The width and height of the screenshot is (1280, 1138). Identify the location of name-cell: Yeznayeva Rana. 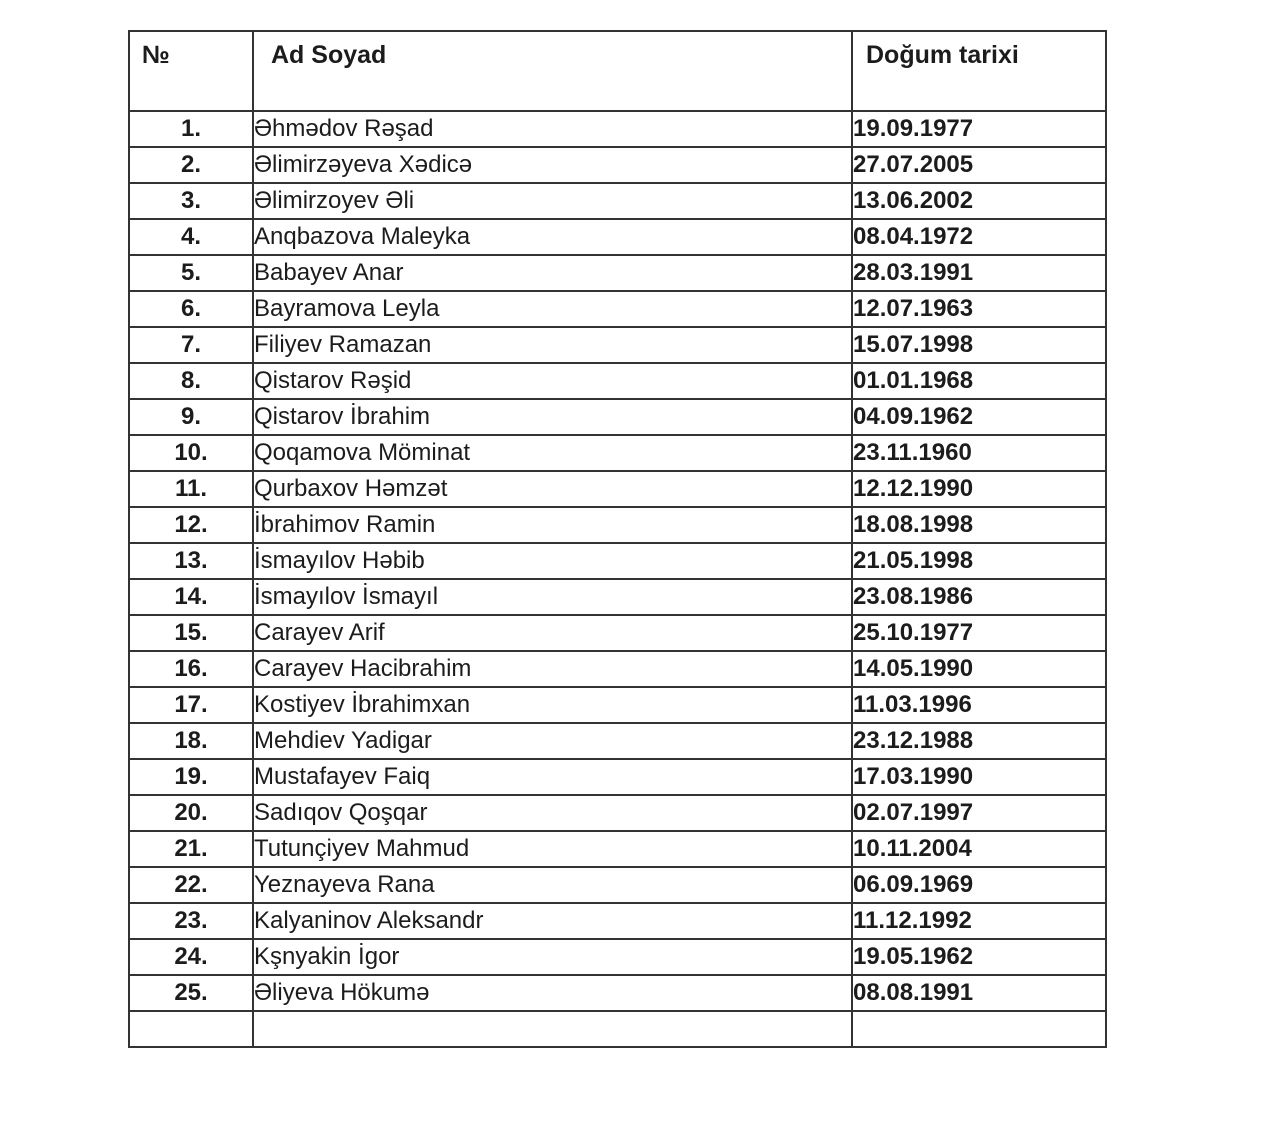
(552, 885).